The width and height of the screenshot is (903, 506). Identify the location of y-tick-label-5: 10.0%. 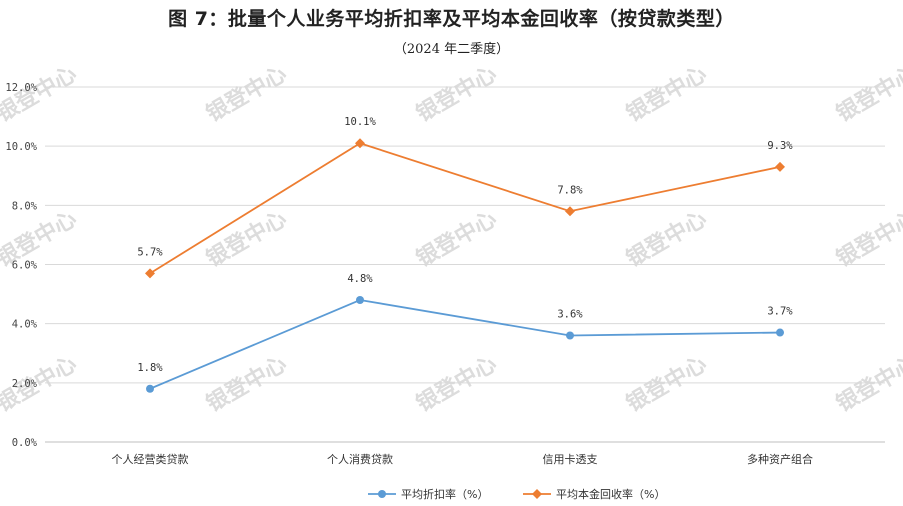
(21, 147).